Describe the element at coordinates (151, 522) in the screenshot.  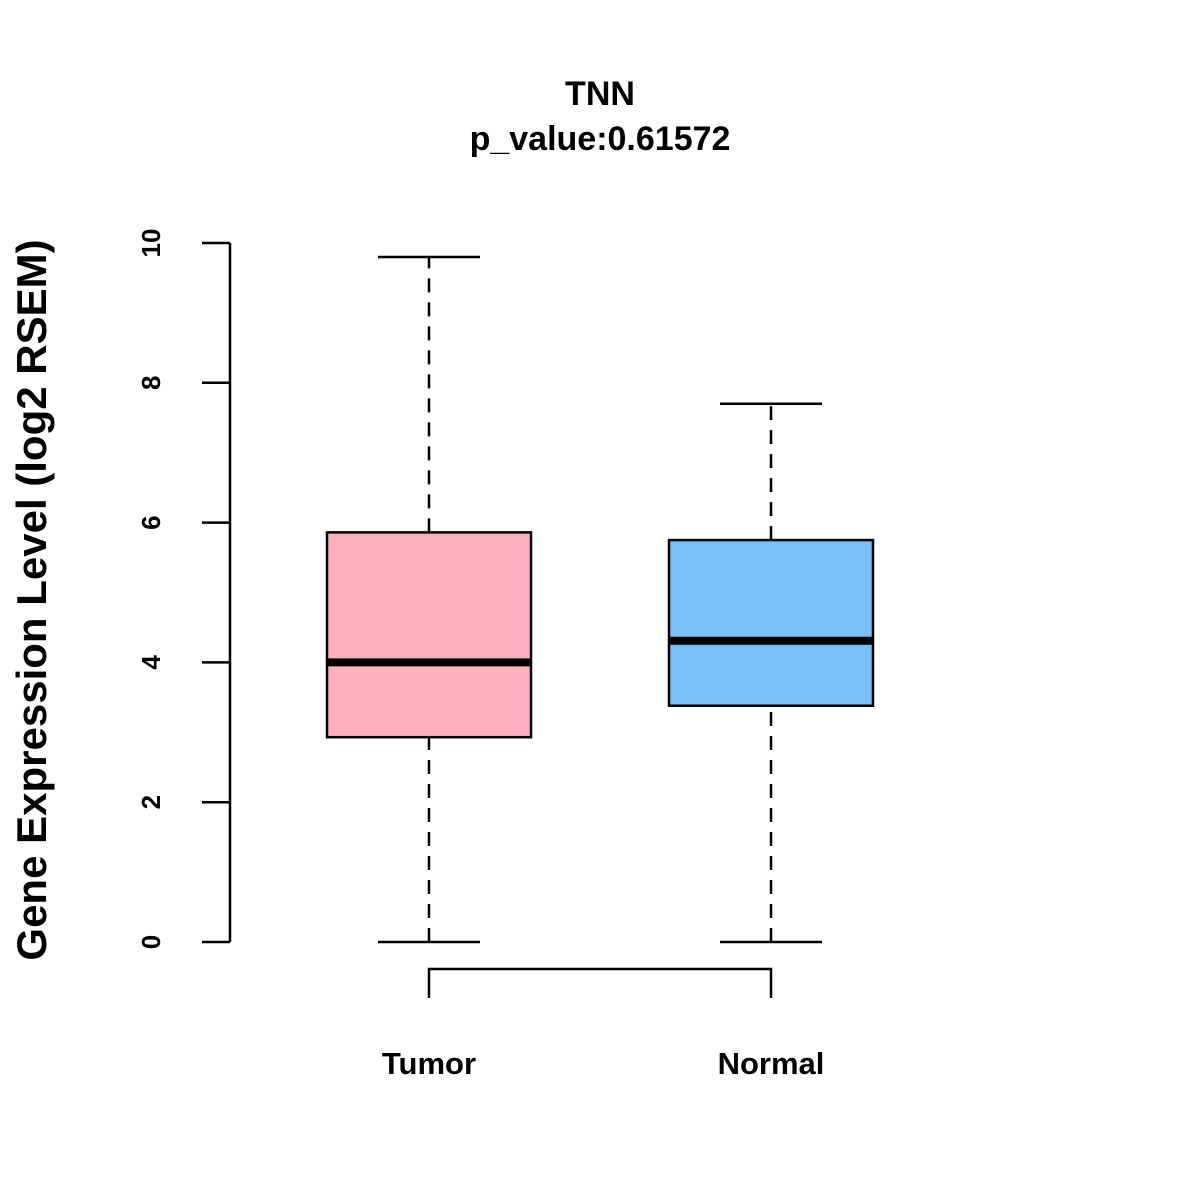
I see `y-tick-label: 6` at that location.